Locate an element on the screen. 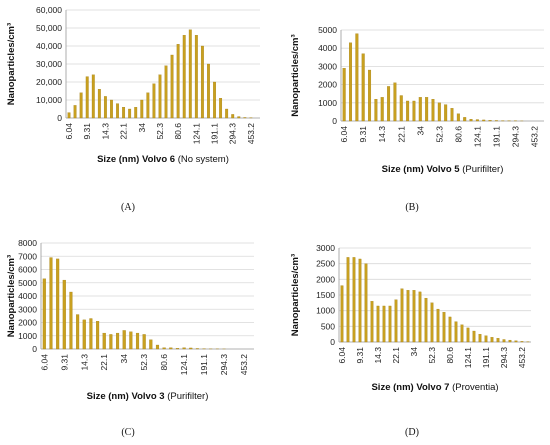 The image size is (550, 445). y-axis-label: Nanoparticles/cm³ is located at coordinates (11, 296).